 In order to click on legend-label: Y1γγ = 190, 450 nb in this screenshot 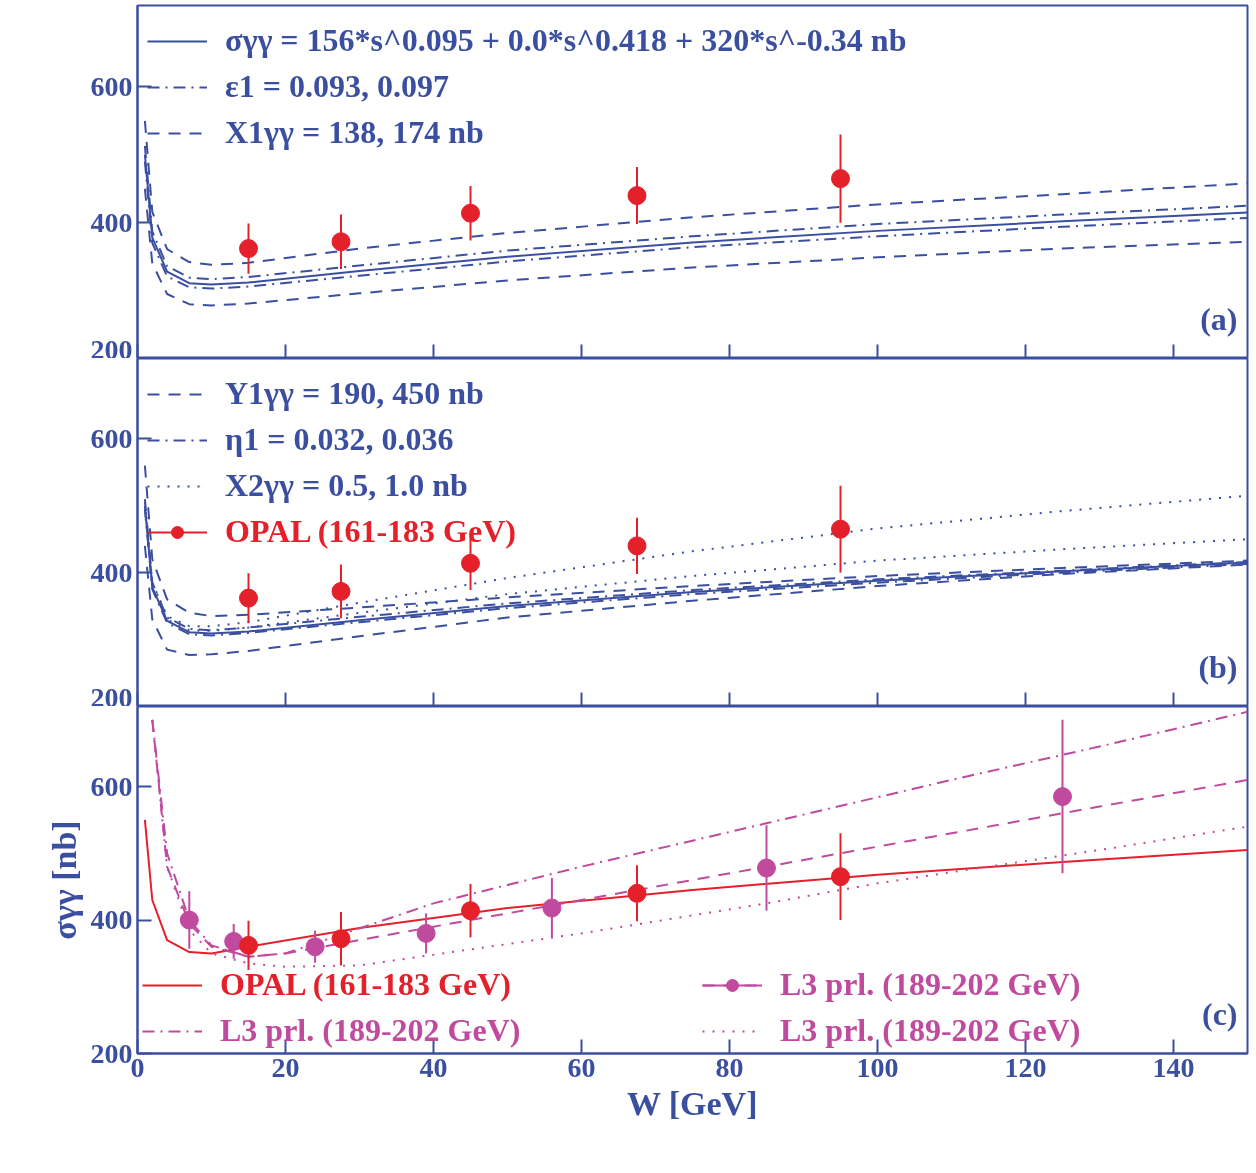, I will do `click(354, 393)`.